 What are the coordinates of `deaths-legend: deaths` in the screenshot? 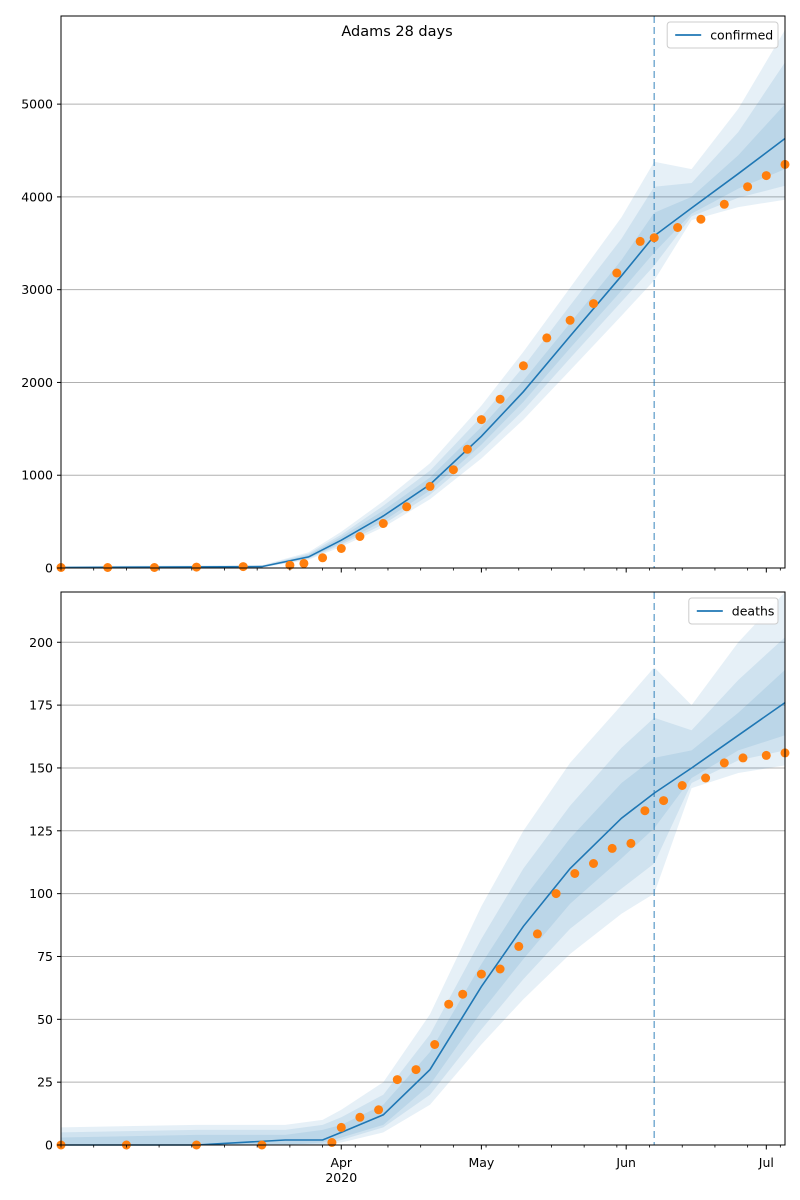 It's located at (733, 611).